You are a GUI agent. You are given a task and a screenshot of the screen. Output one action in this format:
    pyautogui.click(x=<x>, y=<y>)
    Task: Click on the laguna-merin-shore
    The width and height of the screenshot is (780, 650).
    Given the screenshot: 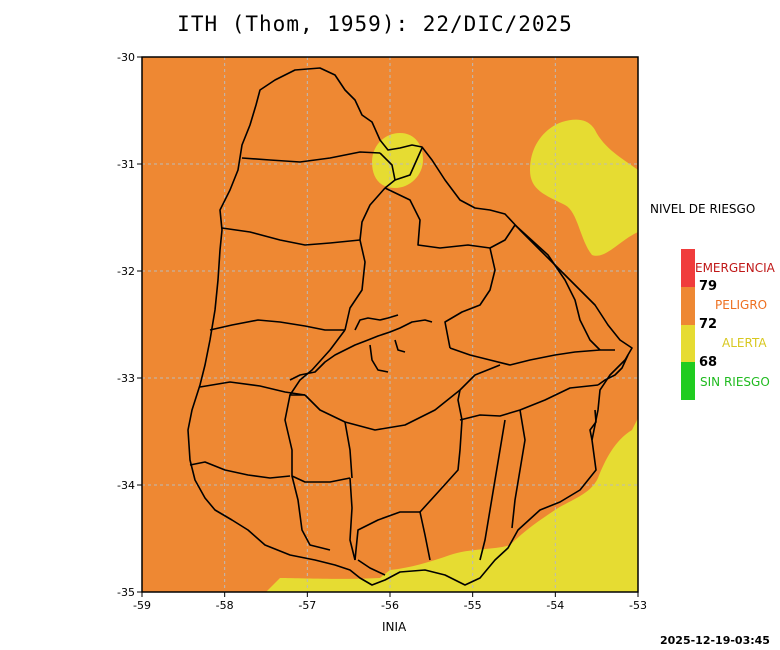 What is the action you would take?
    pyautogui.click(x=613, y=370)
    